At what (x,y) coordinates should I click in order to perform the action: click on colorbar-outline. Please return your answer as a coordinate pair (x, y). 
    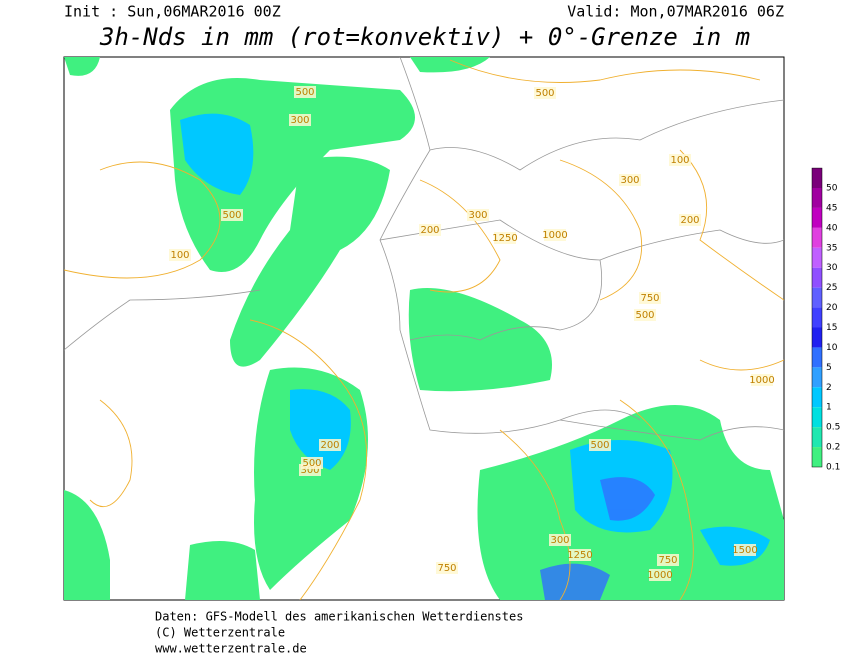
    Looking at the image, I should click on (817, 317).